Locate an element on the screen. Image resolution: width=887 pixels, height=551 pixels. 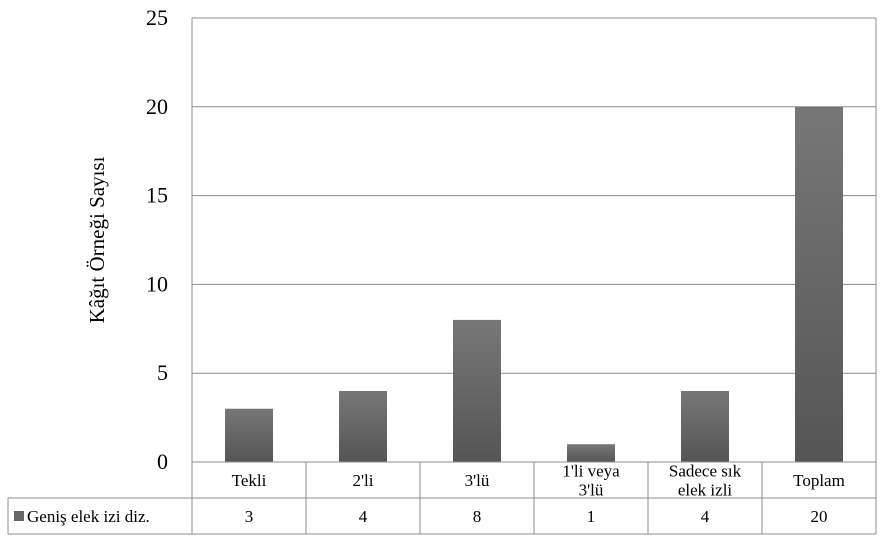
y-tick-label-25: 25 is located at coordinates (157, 17).